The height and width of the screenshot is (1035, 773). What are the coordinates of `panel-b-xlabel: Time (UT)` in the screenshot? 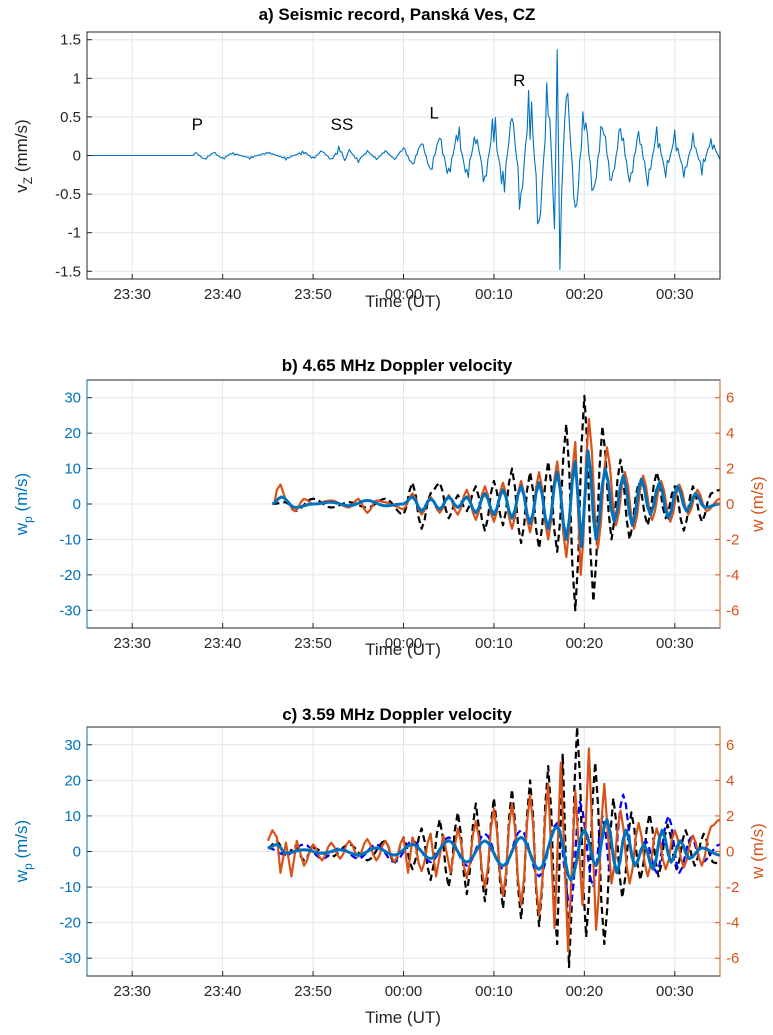 It's located at (403, 649).